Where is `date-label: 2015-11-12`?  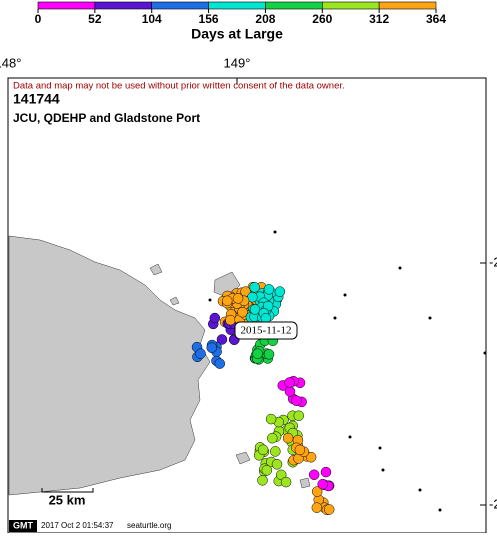
date-label: 2015-11-12 is located at coordinates (266, 331).